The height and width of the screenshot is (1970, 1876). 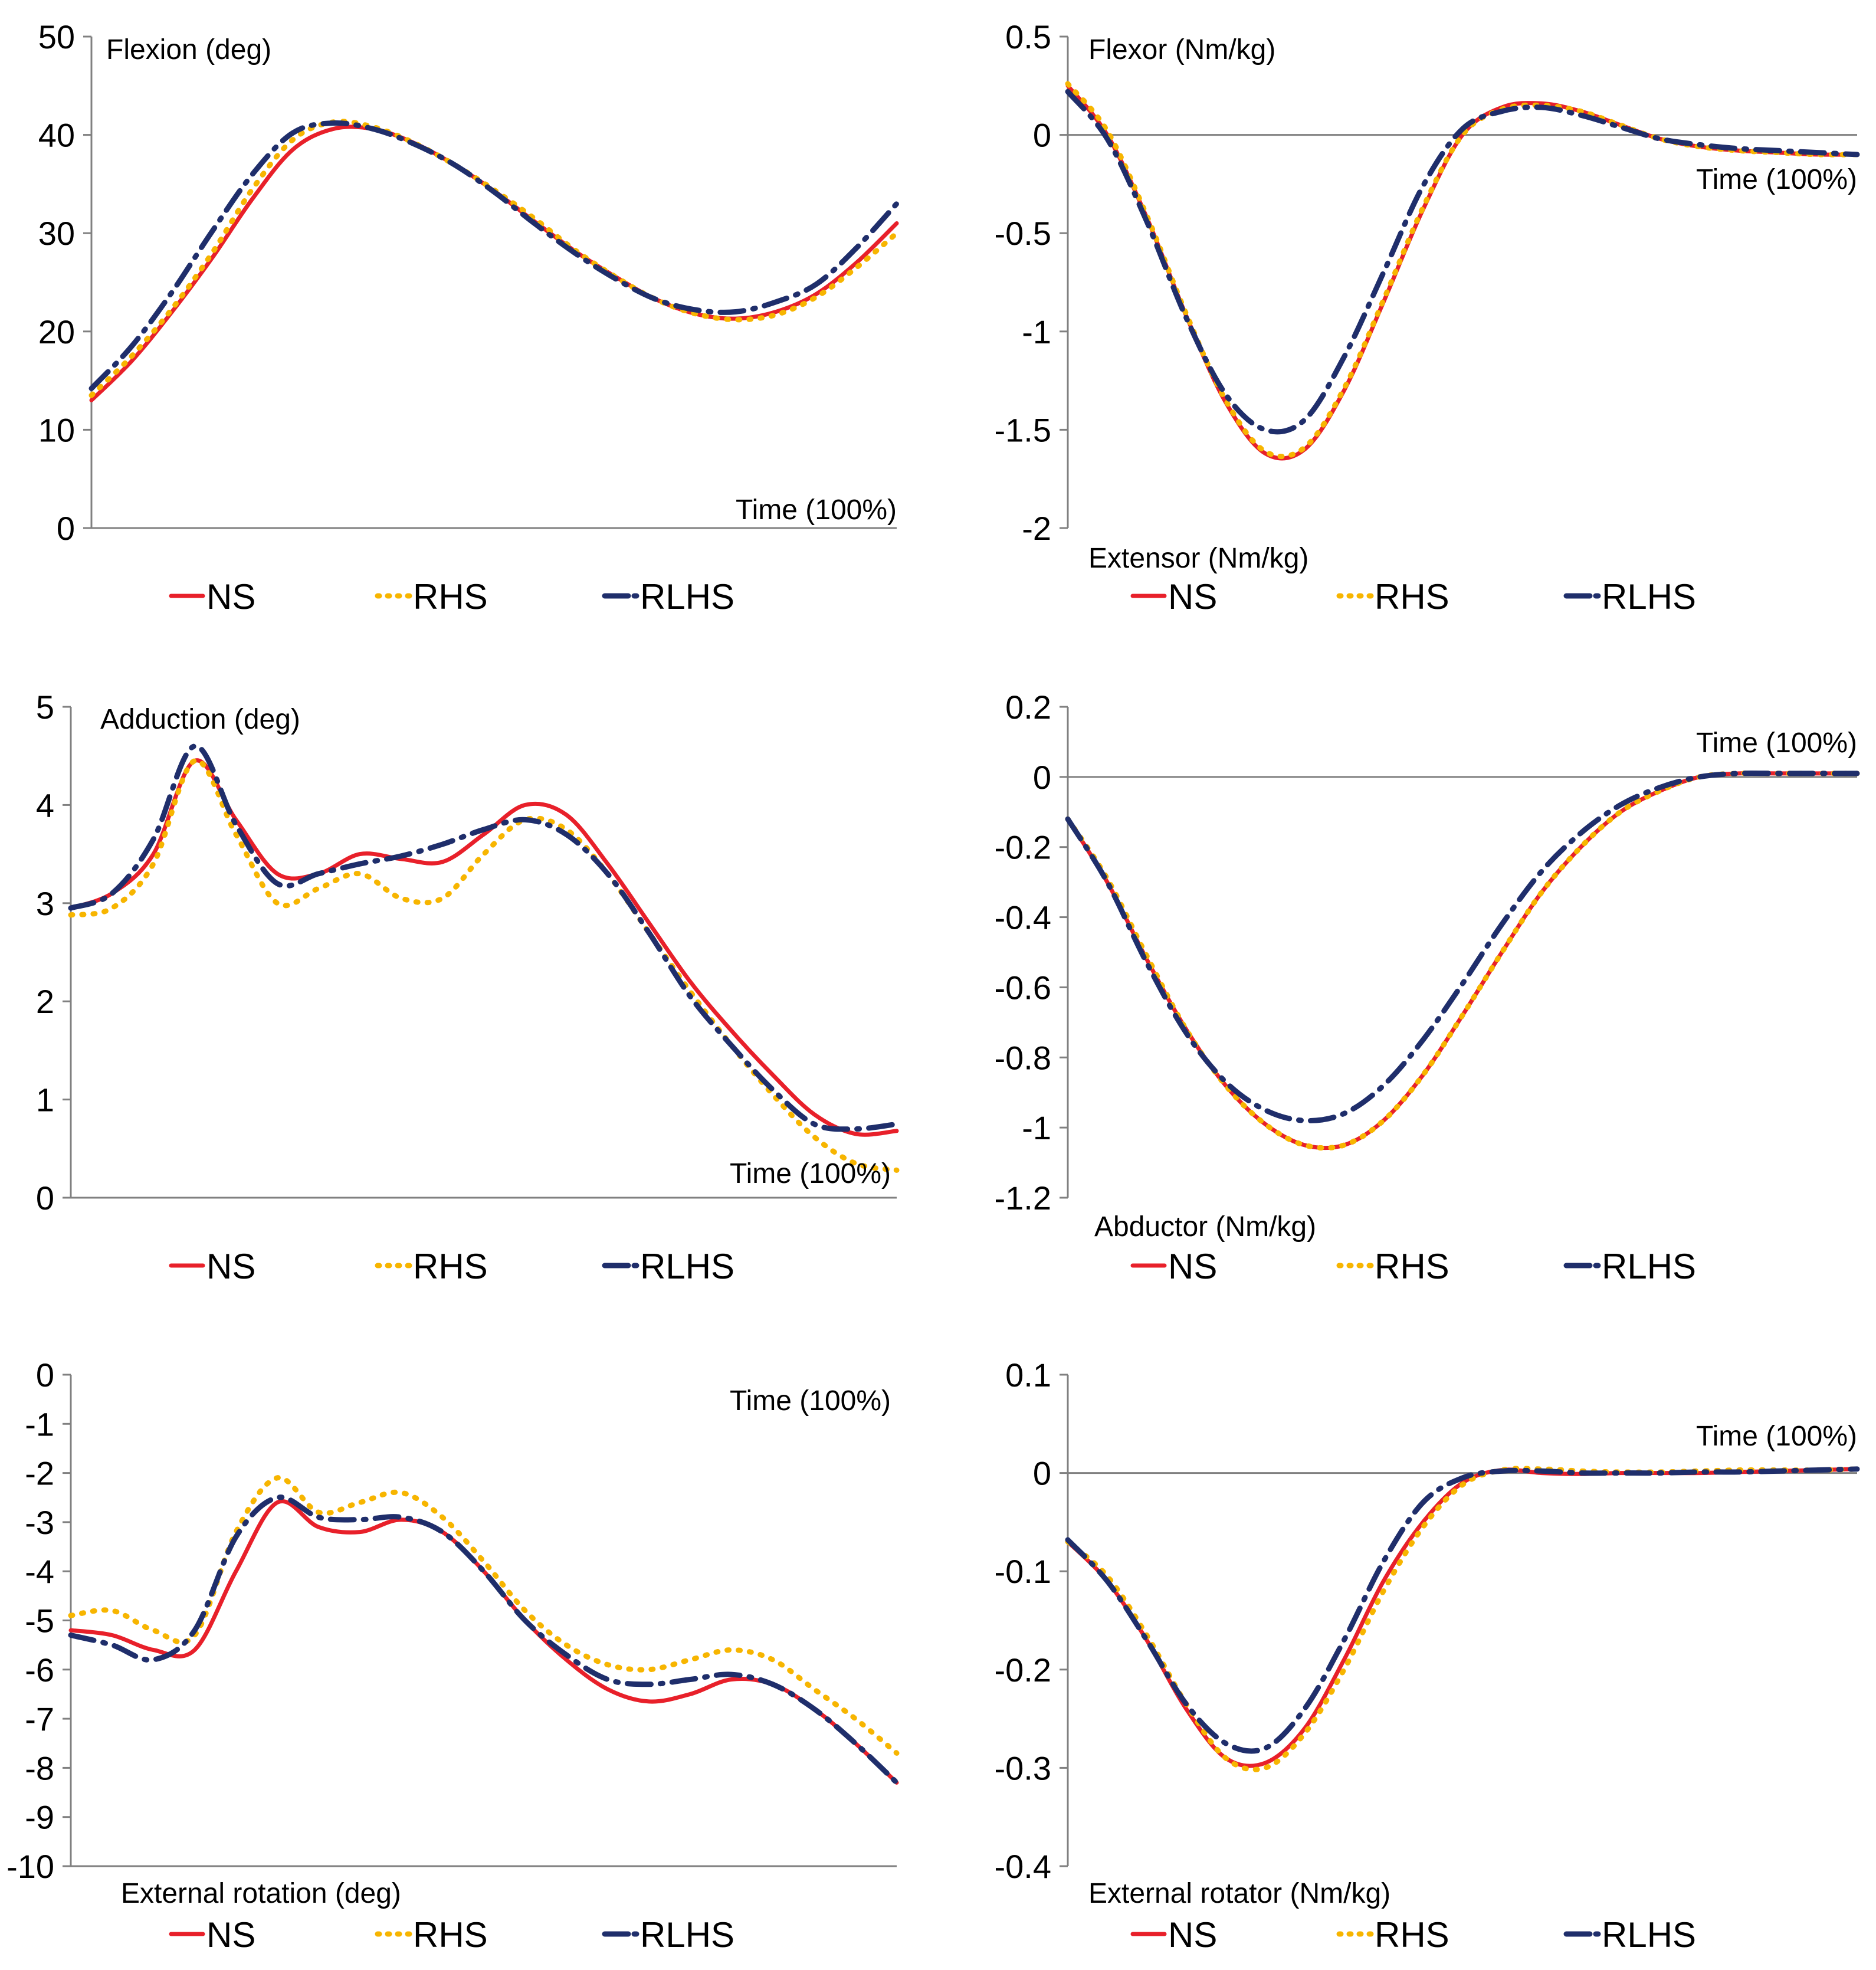 What do you see at coordinates (56, 233) in the screenshot?
I see `y-tick-label: 30` at bounding box center [56, 233].